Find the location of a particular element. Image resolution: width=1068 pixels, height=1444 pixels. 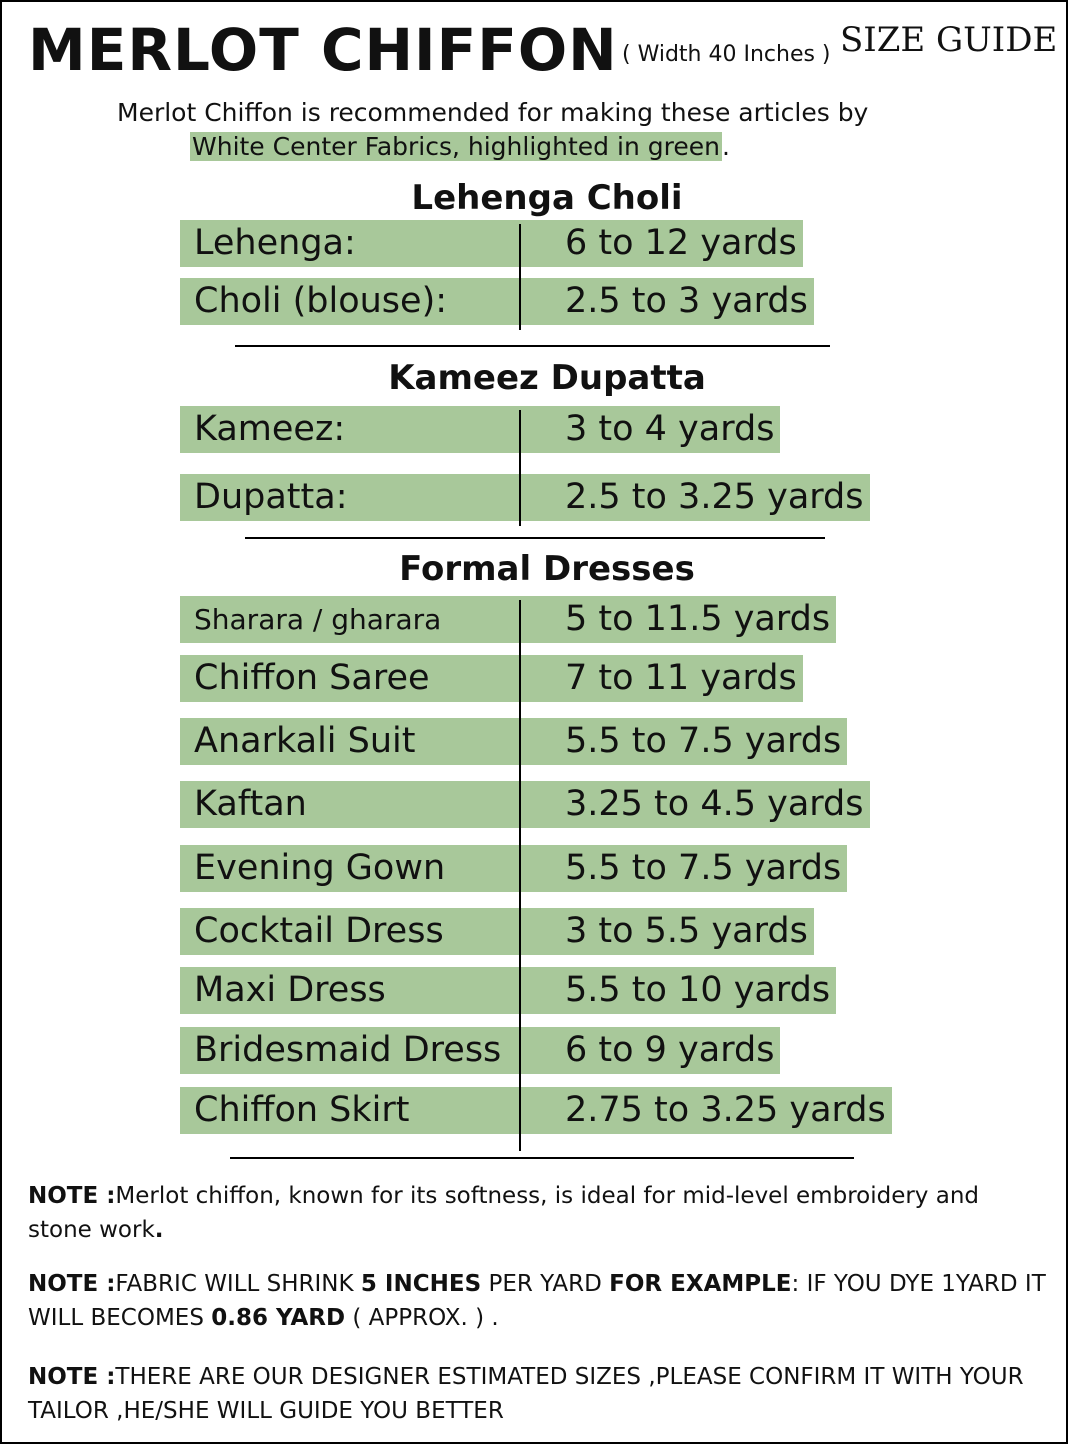

item-label: Kameez: is located at coordinates (350, 429).